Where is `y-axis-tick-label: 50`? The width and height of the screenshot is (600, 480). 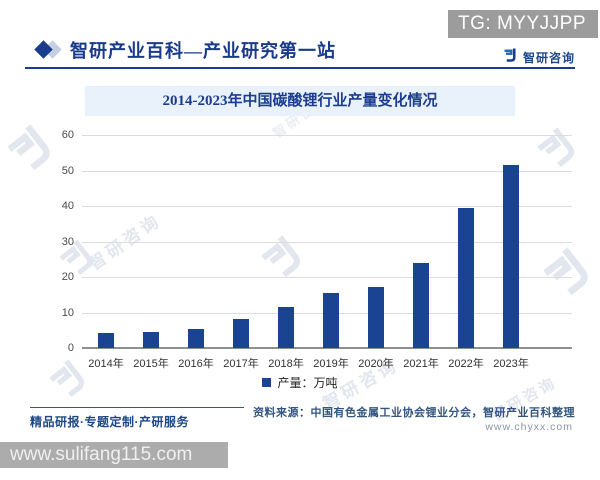 y-axis-tick-label: 50 is located at coordinates (67, 170).